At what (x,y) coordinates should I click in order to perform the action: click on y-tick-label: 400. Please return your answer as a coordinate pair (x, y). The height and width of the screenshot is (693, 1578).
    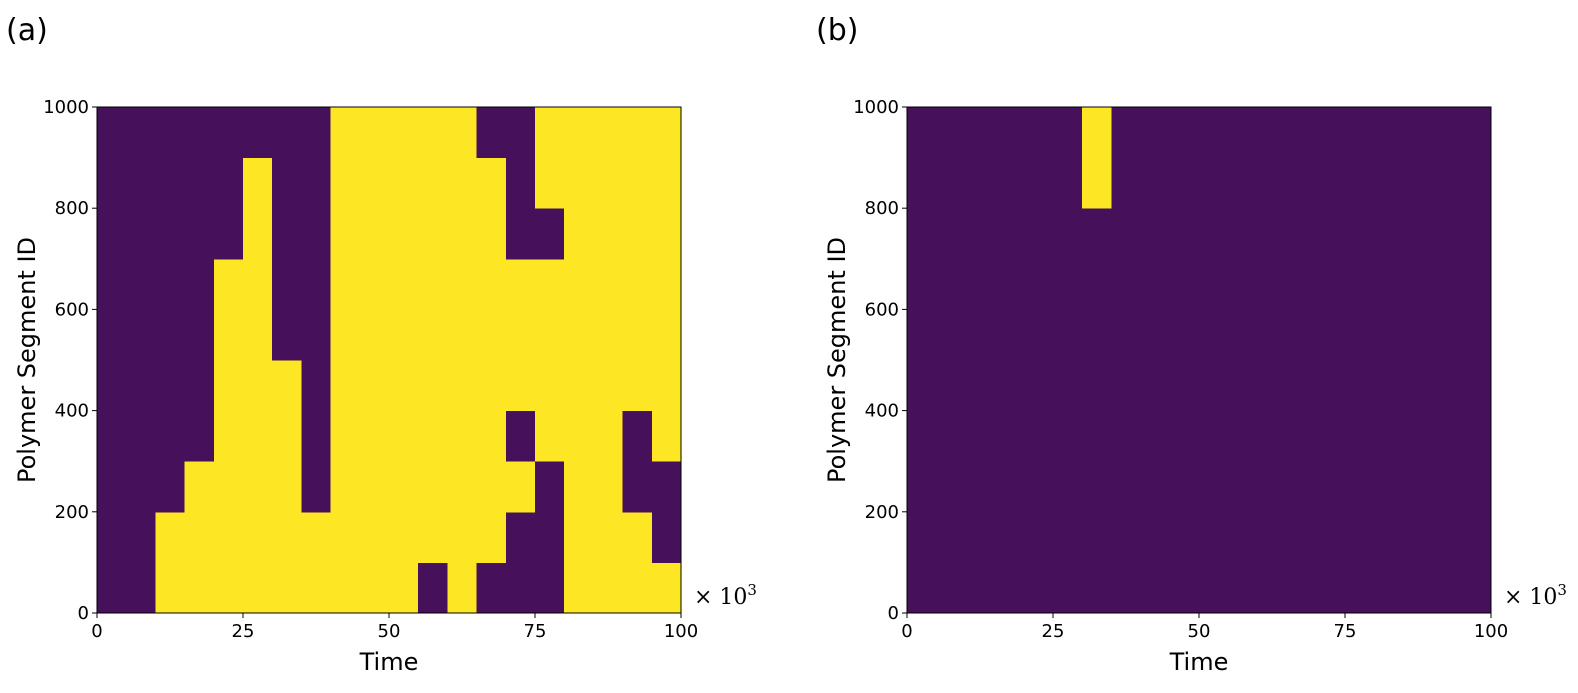
    Looking at the image, I should click on (882, 411).